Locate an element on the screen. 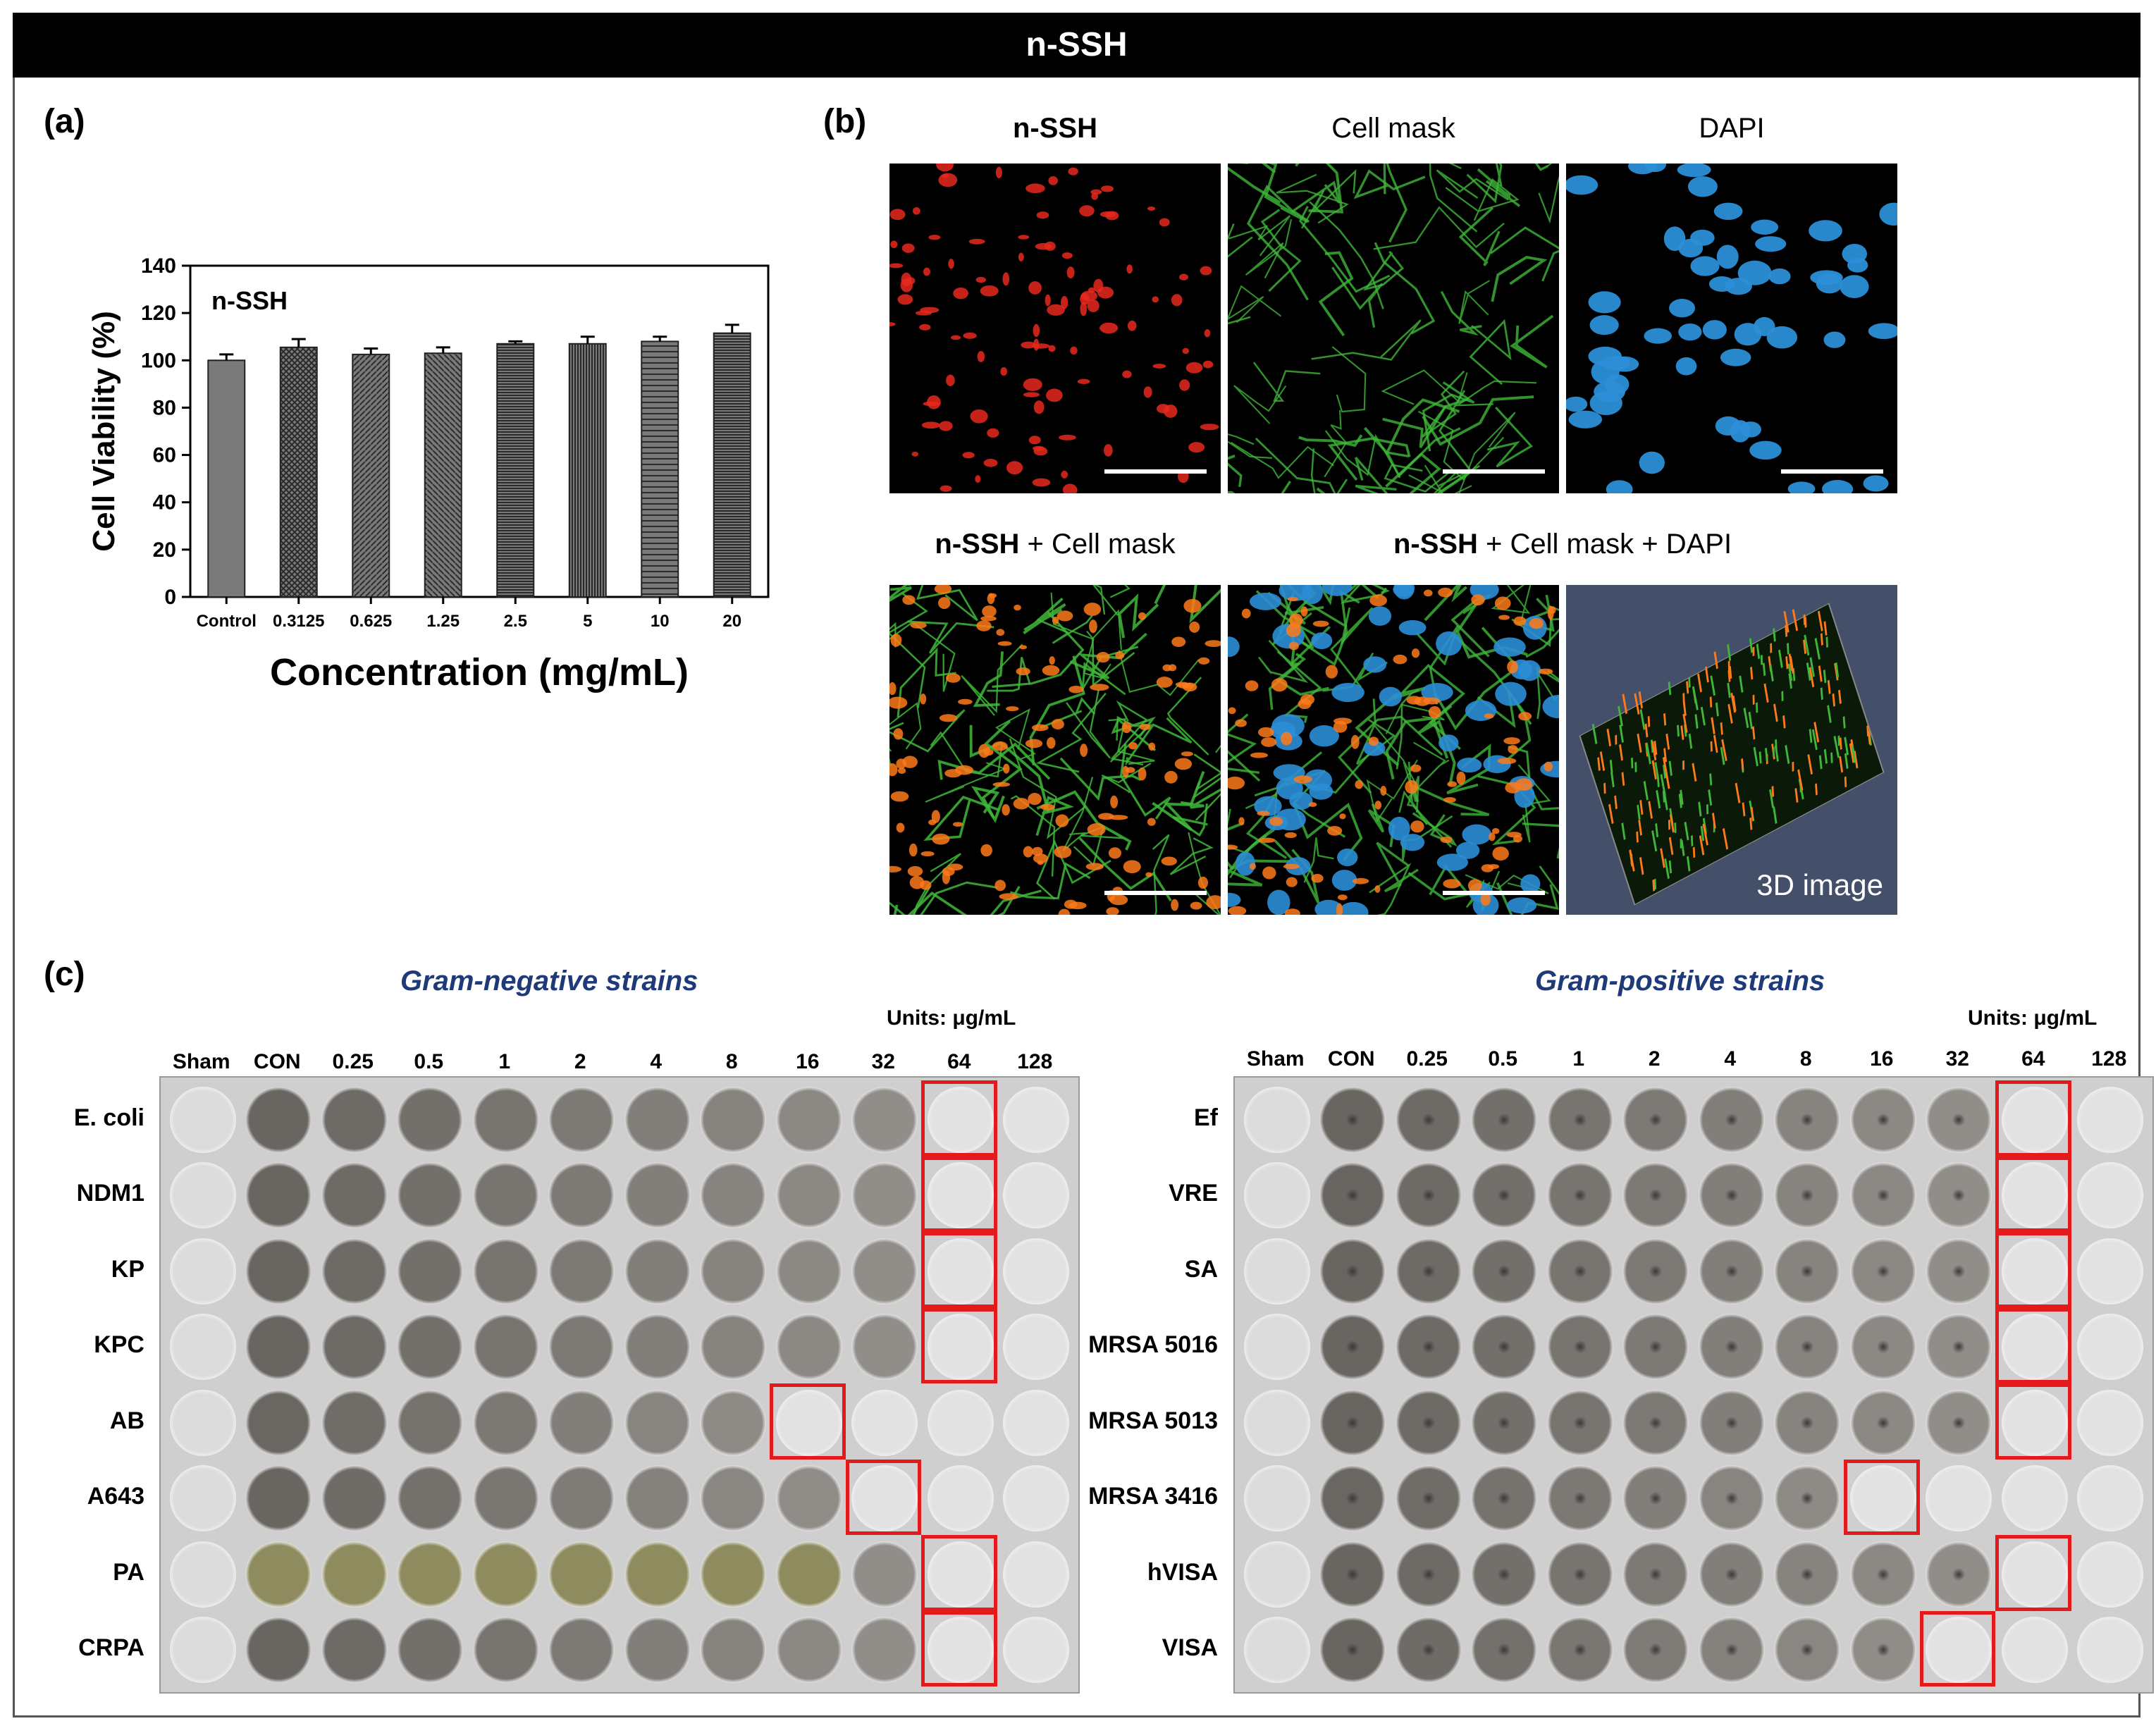 This screenshot has width=2156, height=1733. bar-0.625 is located at coordinates (371, 476).